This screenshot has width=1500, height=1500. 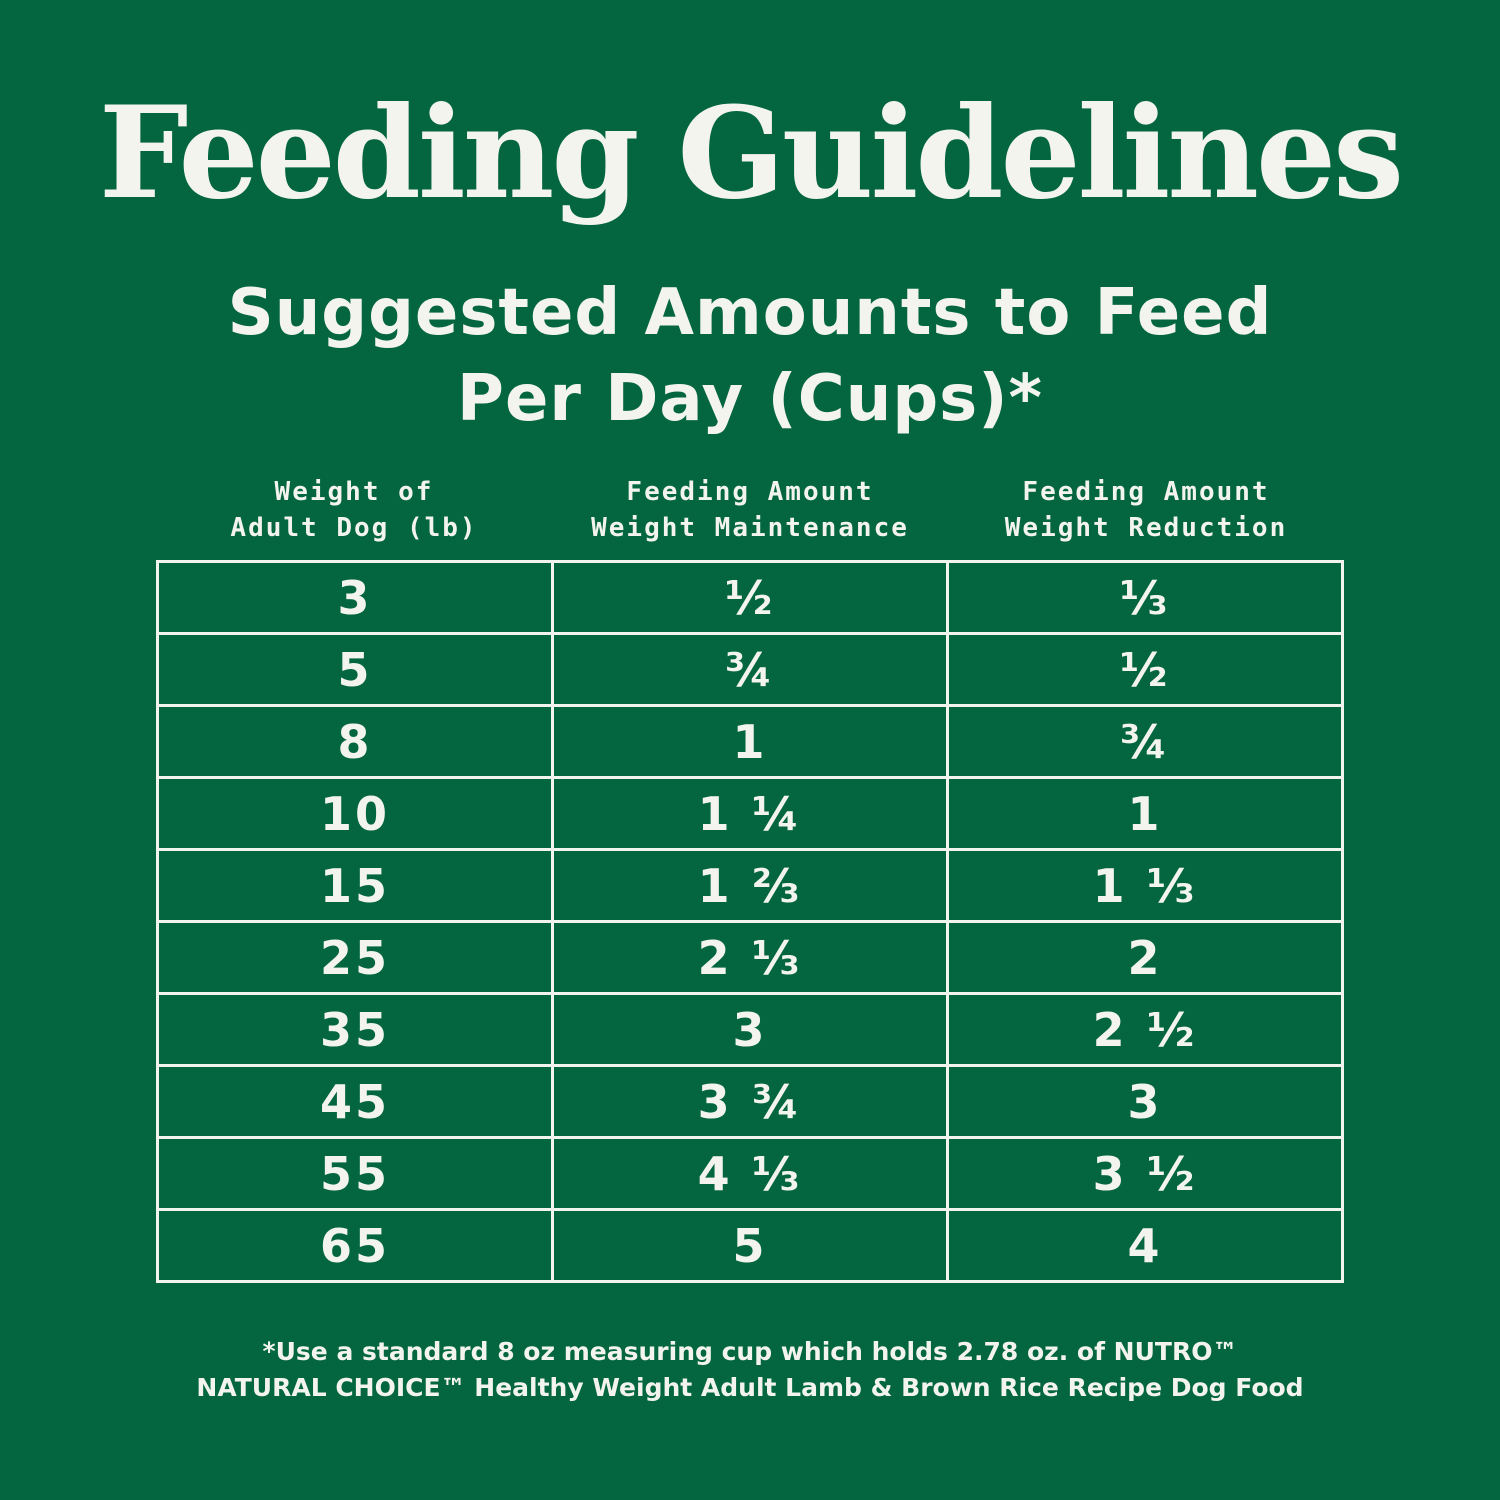 I want to click on reduction-cell: 4, so click(x=1145, y=1245).